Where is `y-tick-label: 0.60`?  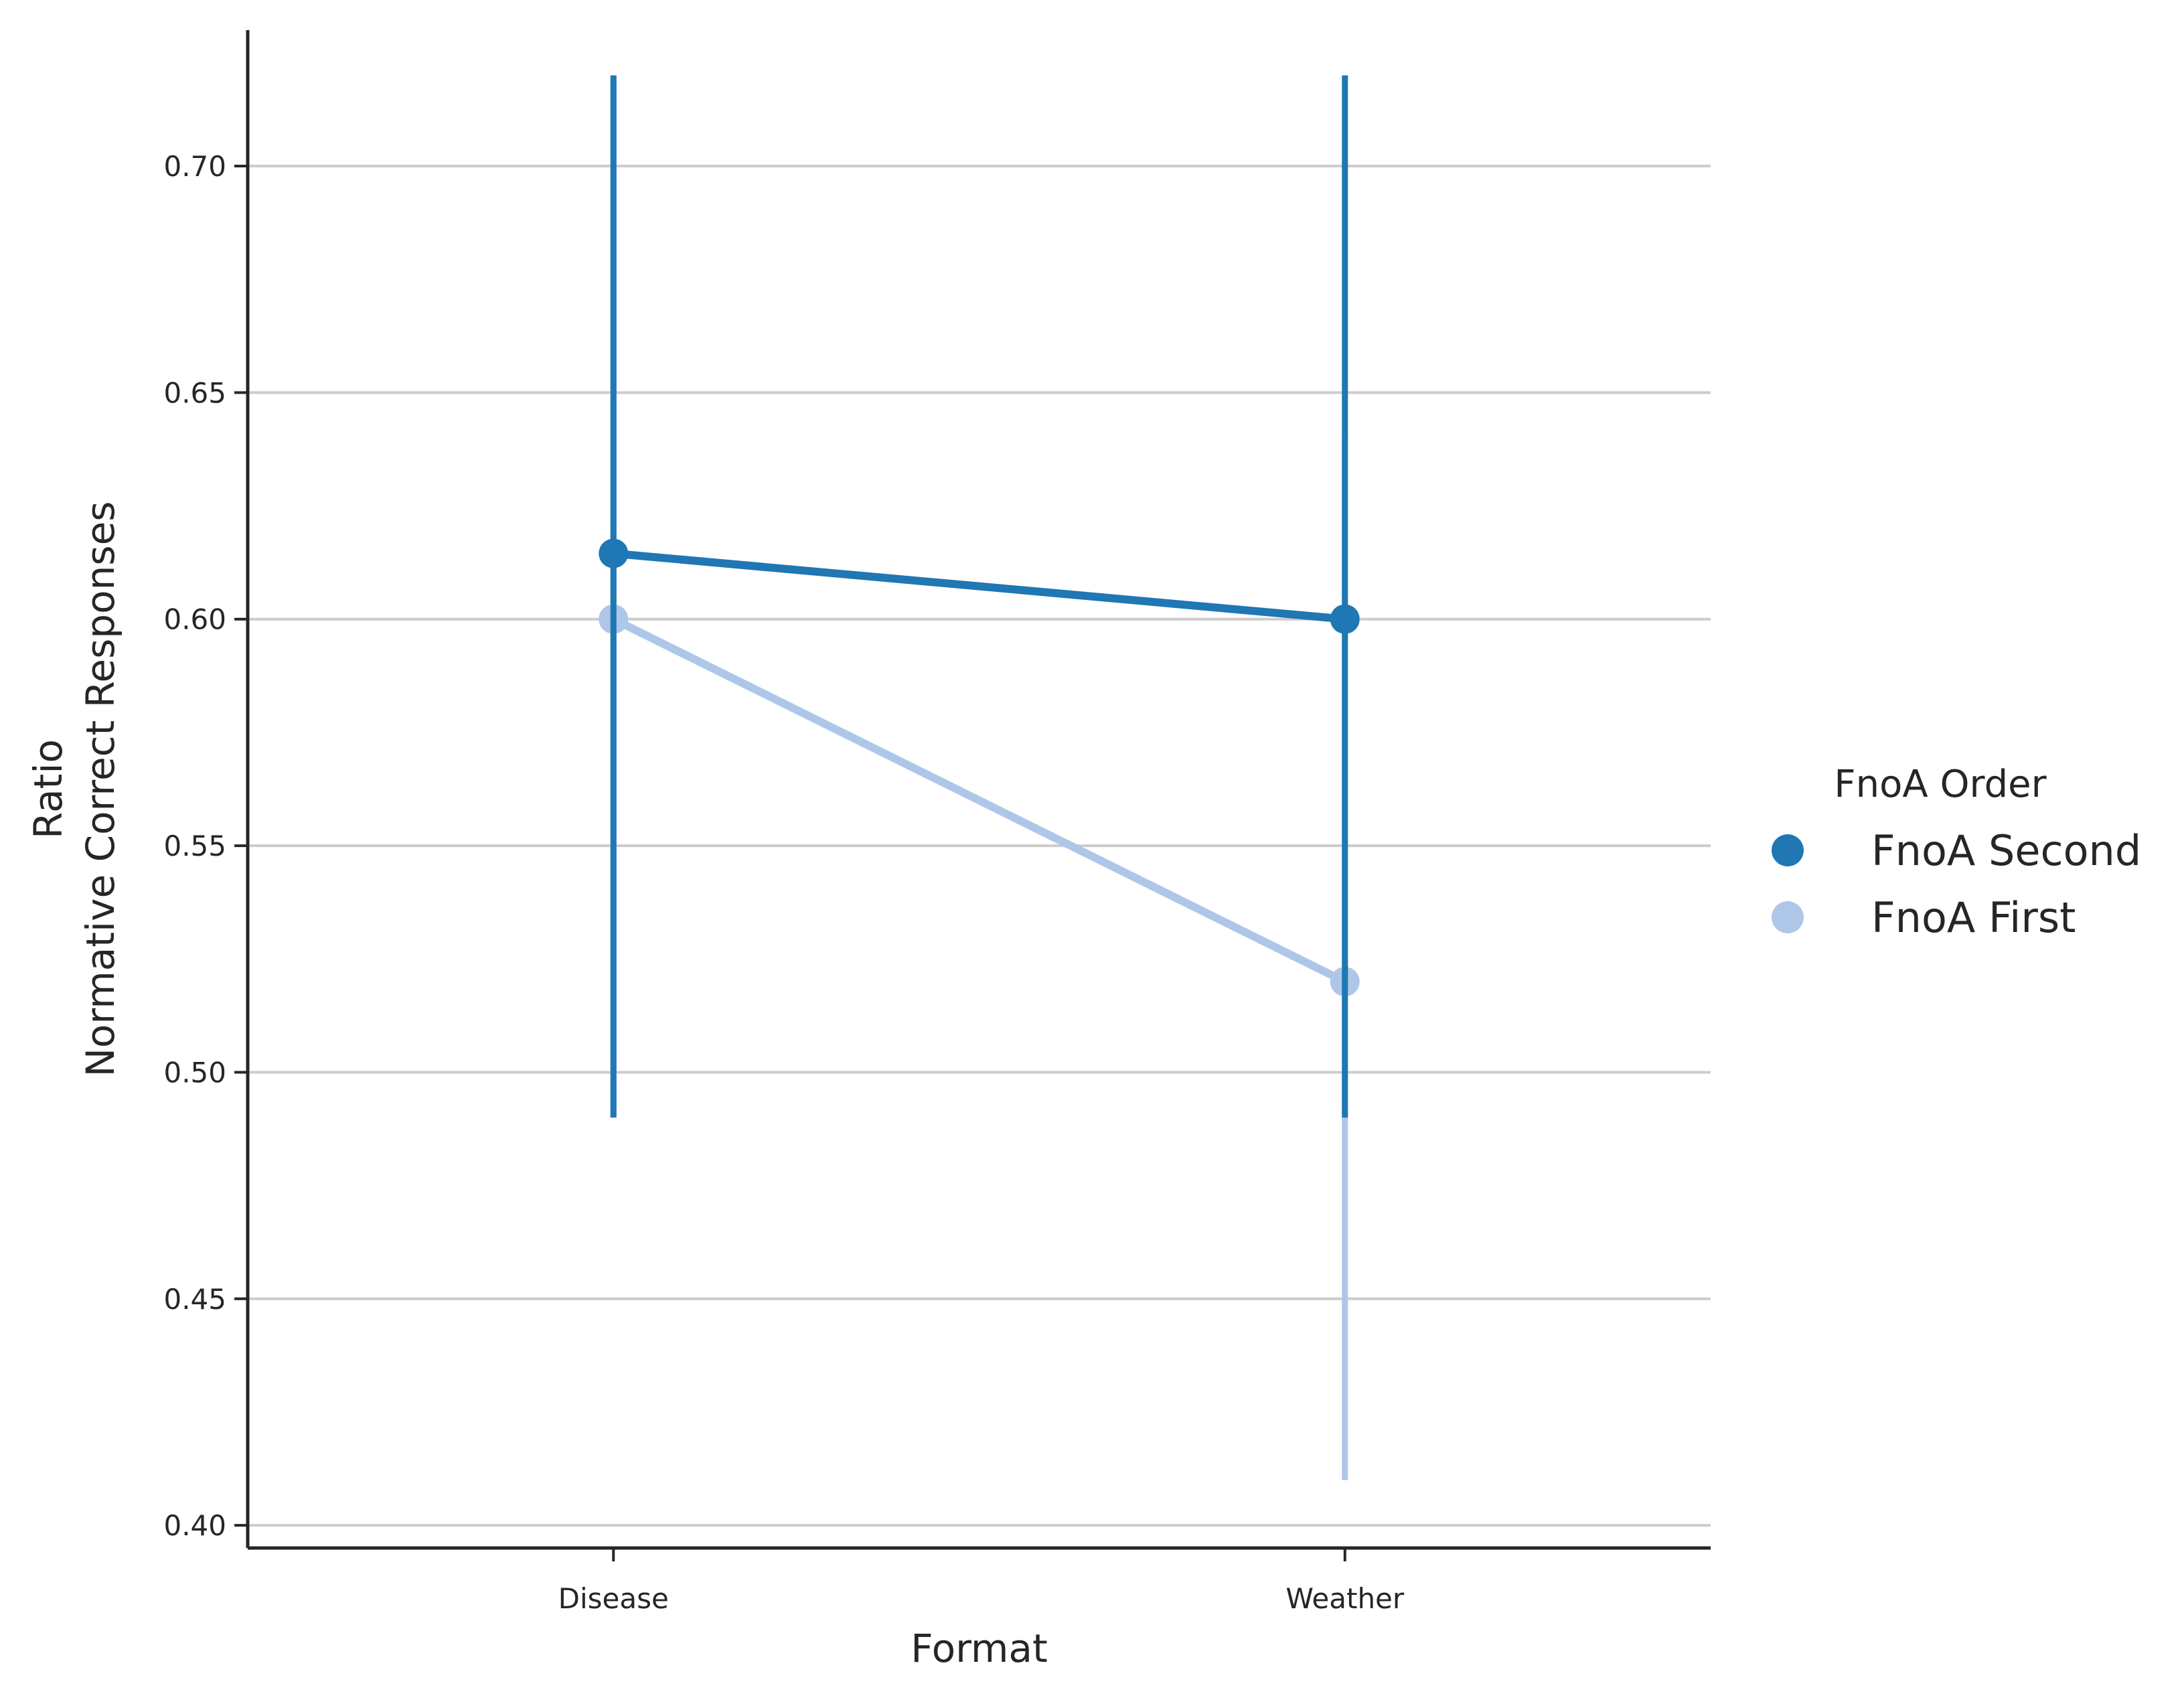 y-tick-label: 0.60 is located at coordinates (194, 619).